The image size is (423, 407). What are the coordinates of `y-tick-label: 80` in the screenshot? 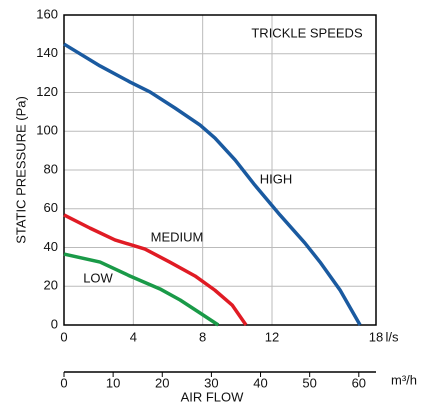 It's located at (51, 168).